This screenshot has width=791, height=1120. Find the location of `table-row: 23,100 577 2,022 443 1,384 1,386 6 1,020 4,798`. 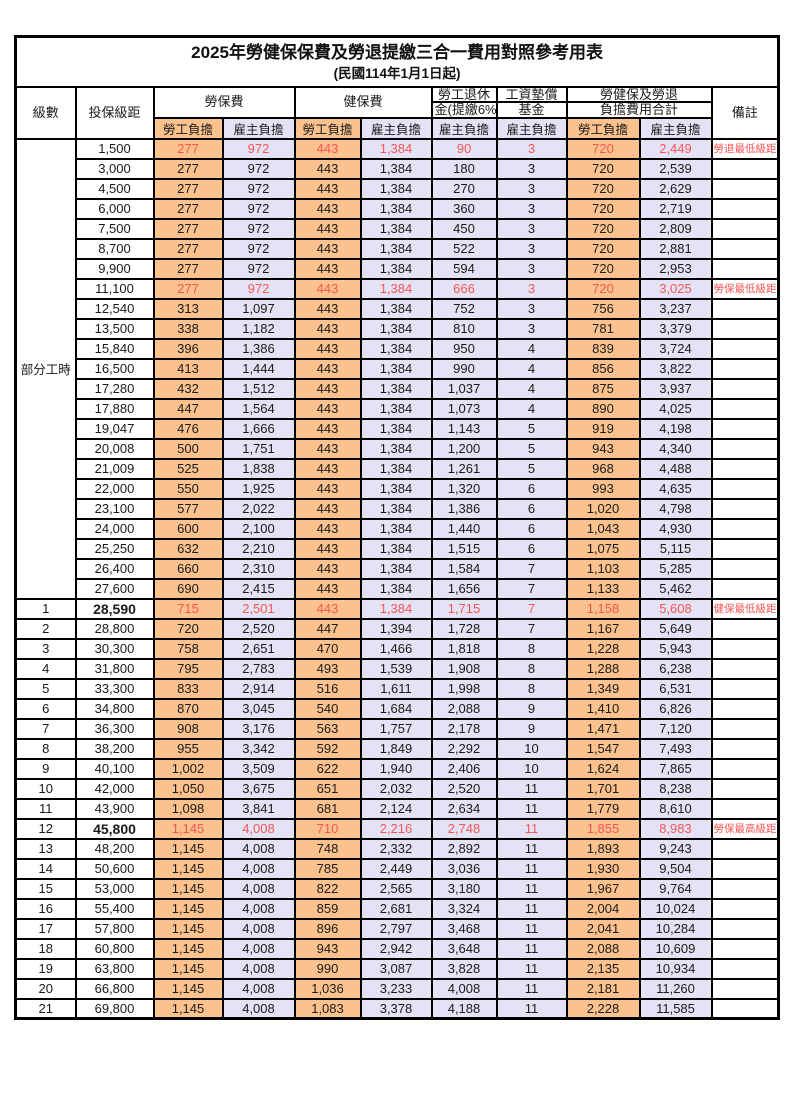

table-row: 23,100 577 2,022 443 1,384 1,386 6 1,020 4,798 is located at coordinates (398, 508).